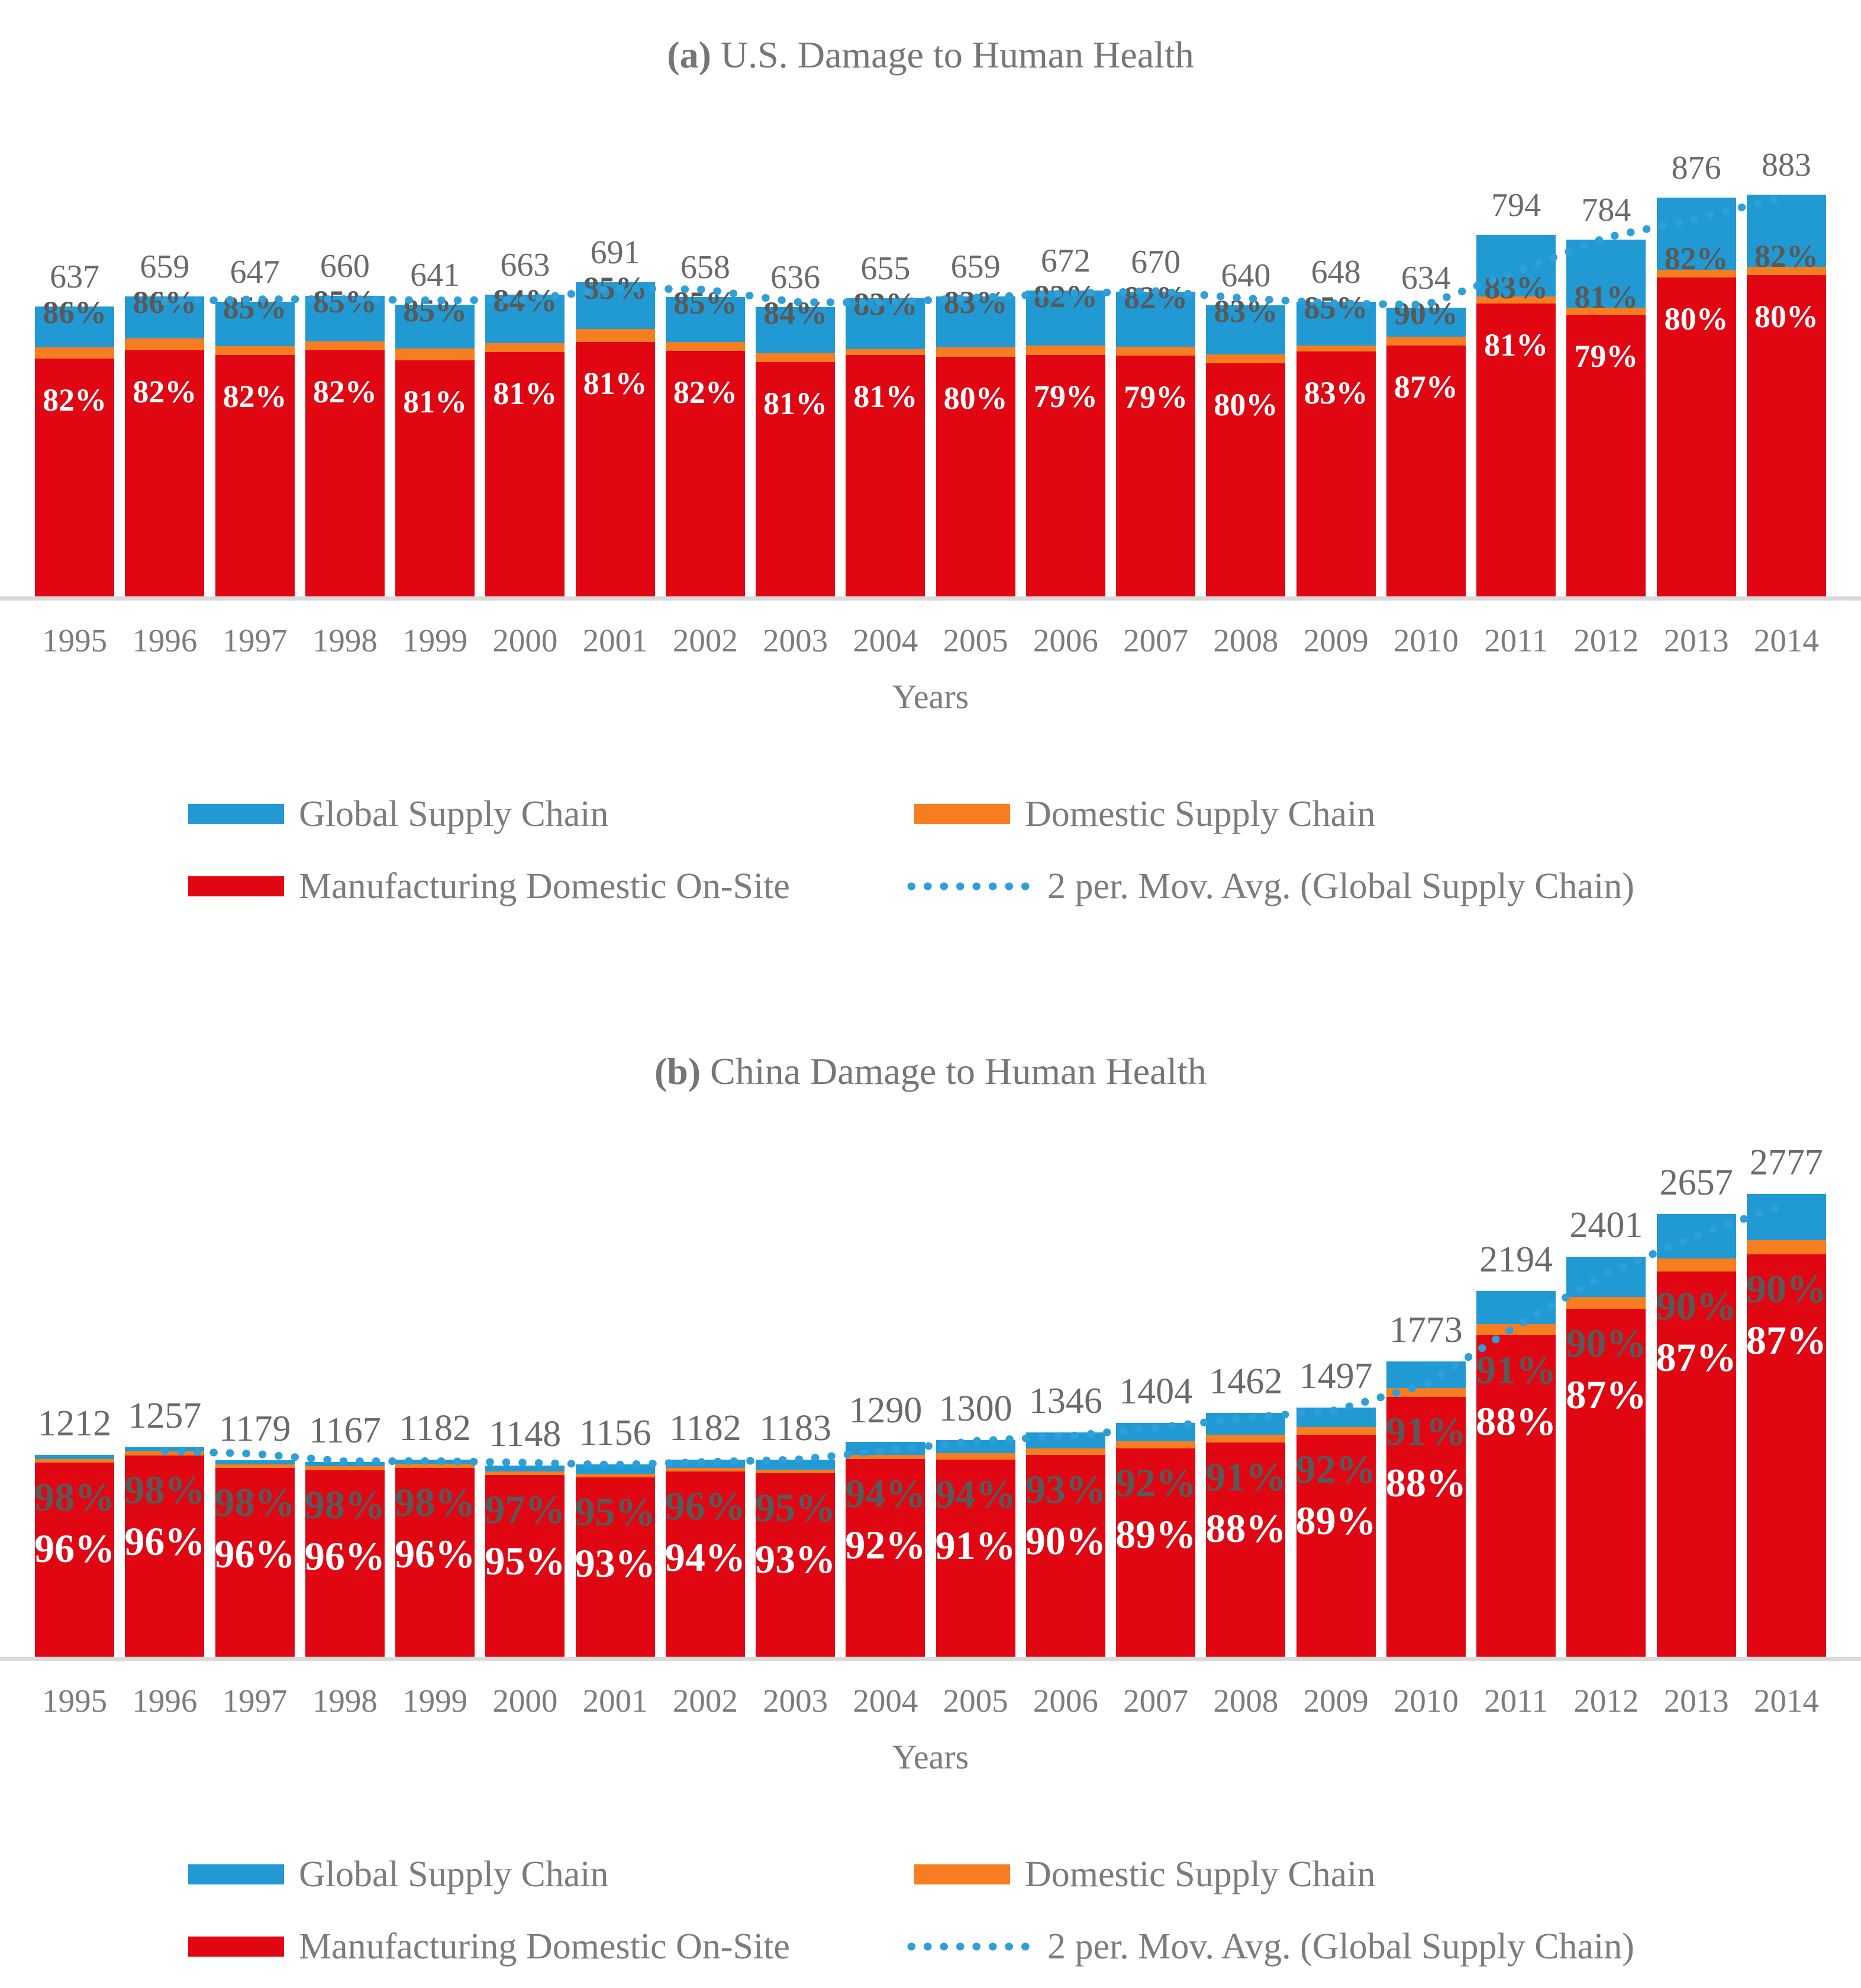 The width and height of the screenshot is (1861, 1988). What do you see at coordinates (1516, 1260) in the screenshot?
I see `total-label: 2194` at bounding box center [1516, 1260].